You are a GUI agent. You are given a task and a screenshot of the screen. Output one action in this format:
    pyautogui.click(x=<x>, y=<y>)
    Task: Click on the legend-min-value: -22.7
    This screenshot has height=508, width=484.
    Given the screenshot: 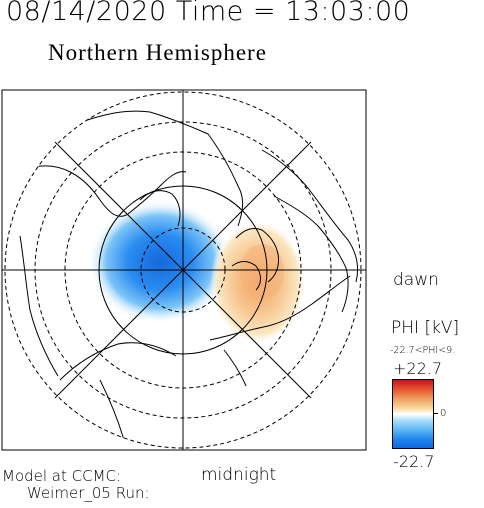 What is the action you would take?
    pyautogui.click(x=414, y=461)
    